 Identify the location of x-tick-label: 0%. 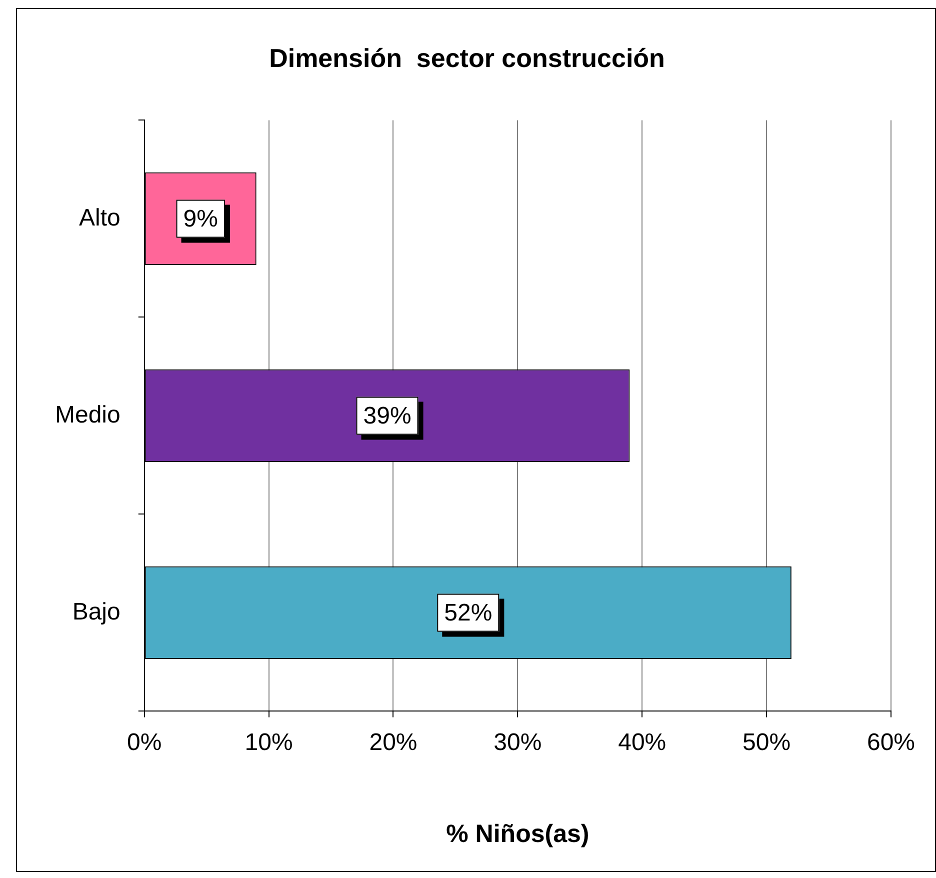
(144, 742).